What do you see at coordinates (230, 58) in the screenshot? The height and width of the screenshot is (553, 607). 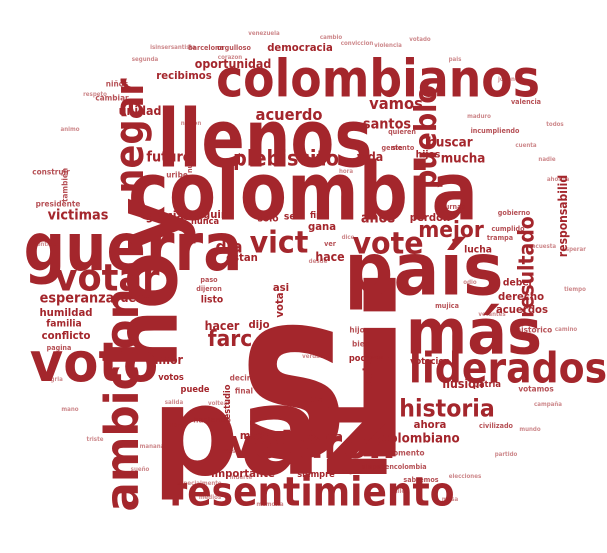 I see `word-corazon: corazon` at bounding box center [230, 58].